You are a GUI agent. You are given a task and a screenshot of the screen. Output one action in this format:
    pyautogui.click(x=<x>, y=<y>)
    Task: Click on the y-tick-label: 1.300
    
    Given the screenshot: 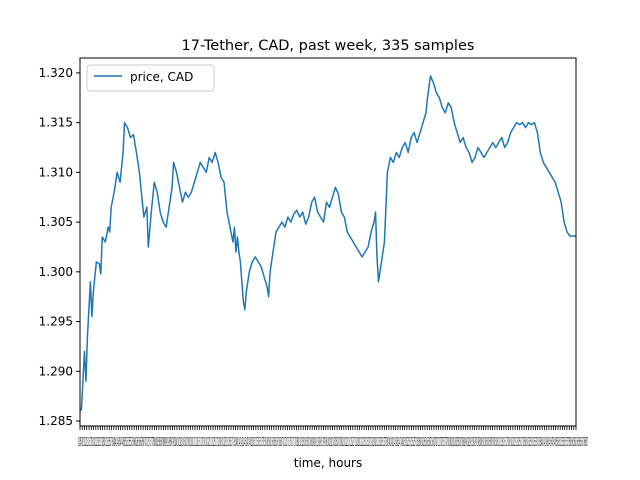 What is the action you would take?
    pyautogui.click(x=56, y=272)
    